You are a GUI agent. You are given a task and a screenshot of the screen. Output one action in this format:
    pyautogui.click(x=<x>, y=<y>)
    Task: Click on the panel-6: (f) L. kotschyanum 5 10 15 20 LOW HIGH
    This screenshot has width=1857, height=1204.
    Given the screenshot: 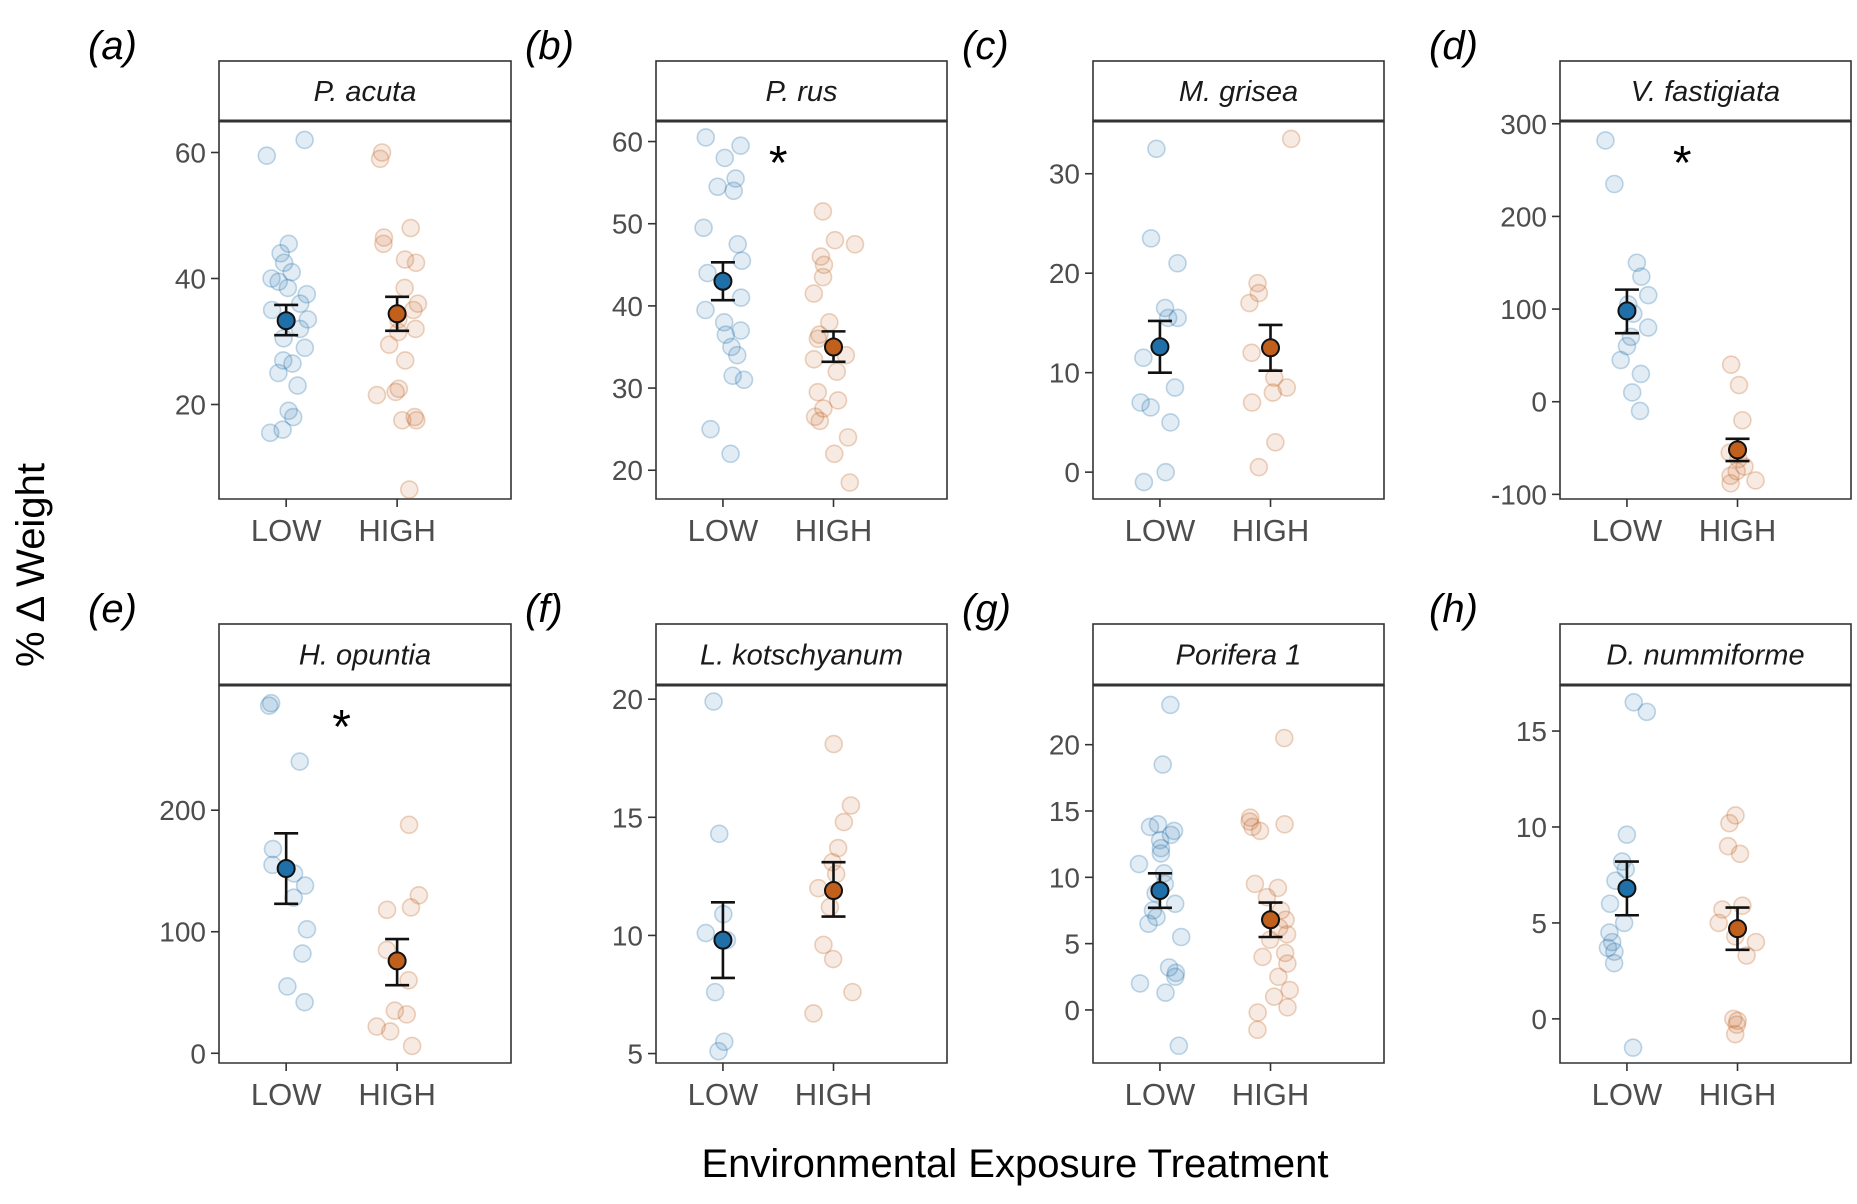 What is the action you would take?
    pyautogui.click(x=736, y=849)
    